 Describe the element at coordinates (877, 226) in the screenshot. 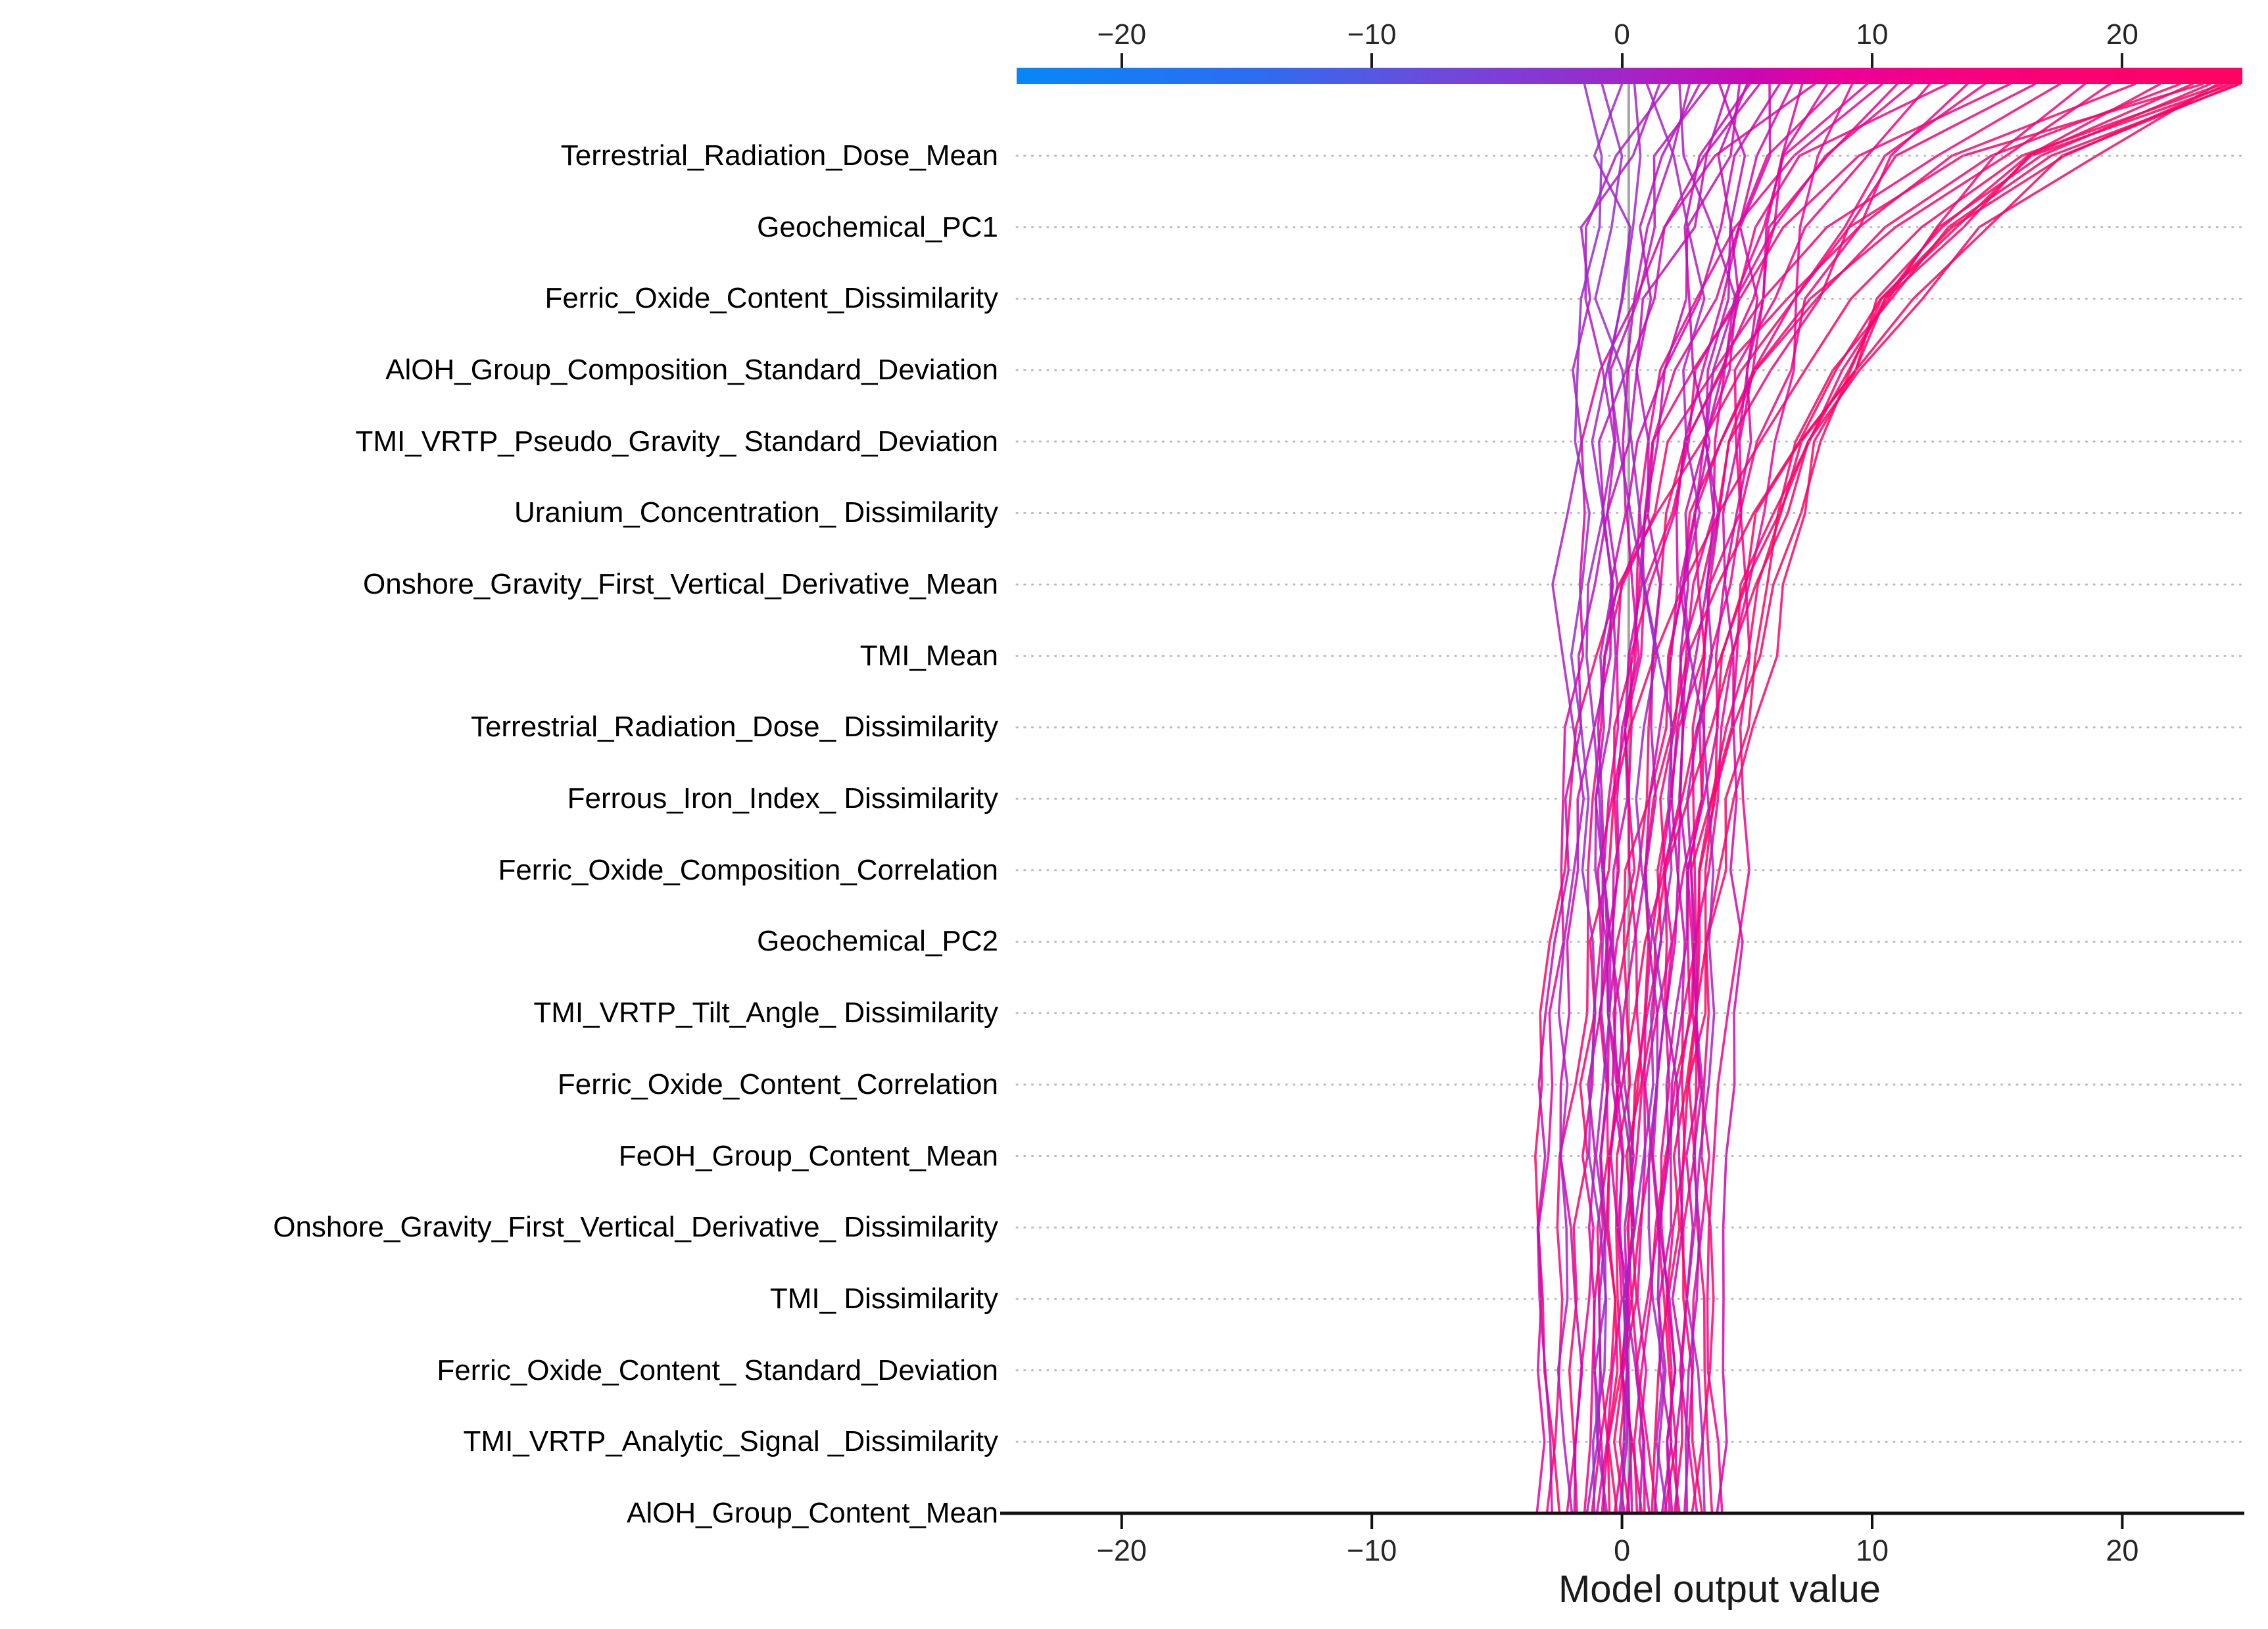

I see `feature-label: Geochemical_PC1` at that location.